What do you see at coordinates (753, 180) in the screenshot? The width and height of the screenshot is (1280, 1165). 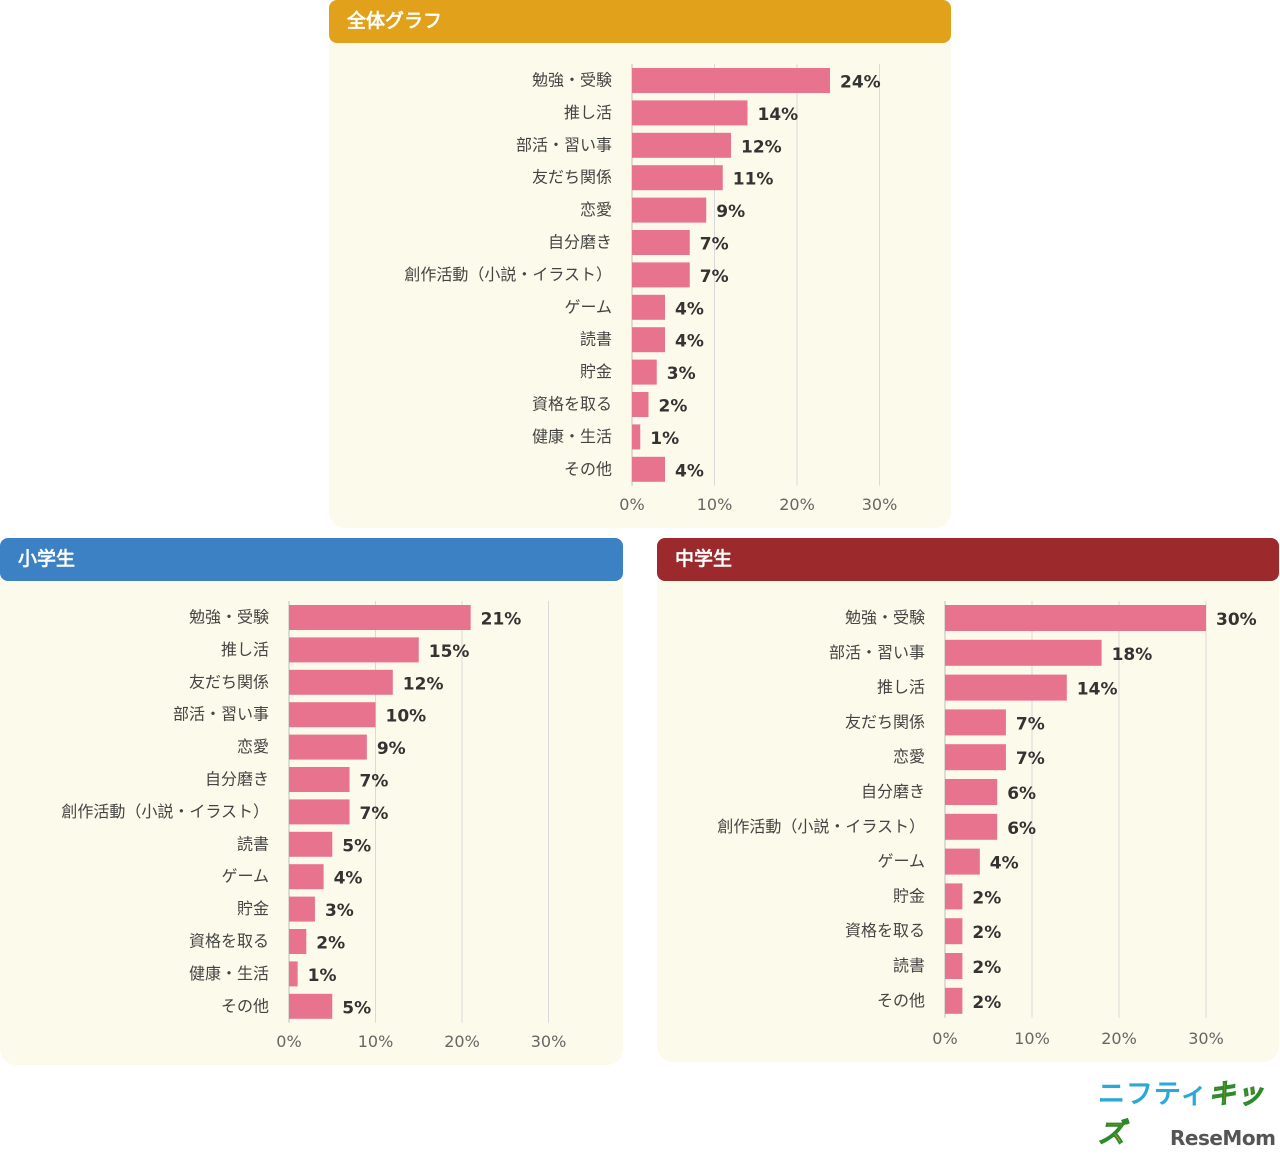 I see `value-label: 11%` at bounding box center [753, 180].